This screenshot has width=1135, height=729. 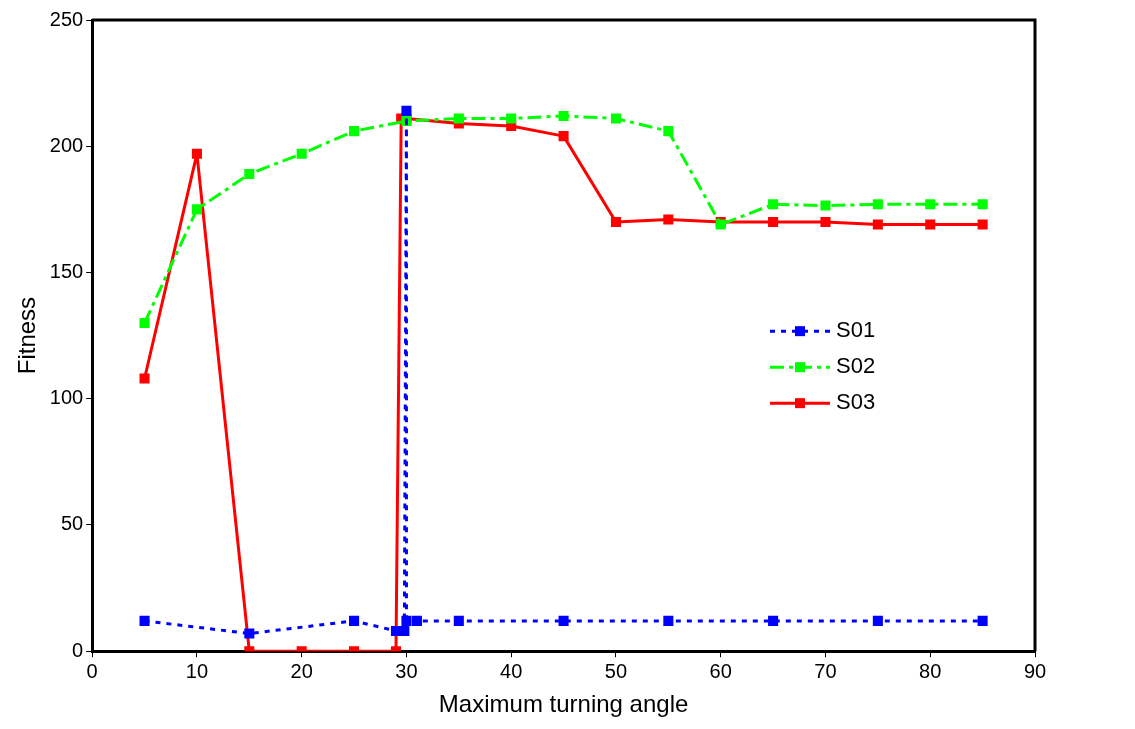 I want to click on y-tick-label: 50, so click(x=72, y=523).